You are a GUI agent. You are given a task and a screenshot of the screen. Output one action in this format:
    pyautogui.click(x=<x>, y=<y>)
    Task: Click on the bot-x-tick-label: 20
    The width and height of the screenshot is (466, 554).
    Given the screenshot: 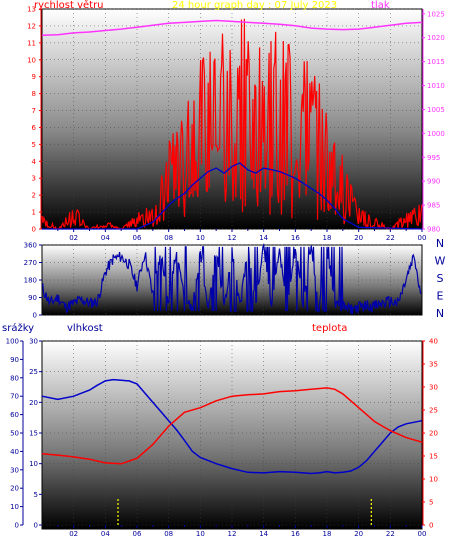 What is the action you would take?
    pyautogui.click(x=358, y=534)
    